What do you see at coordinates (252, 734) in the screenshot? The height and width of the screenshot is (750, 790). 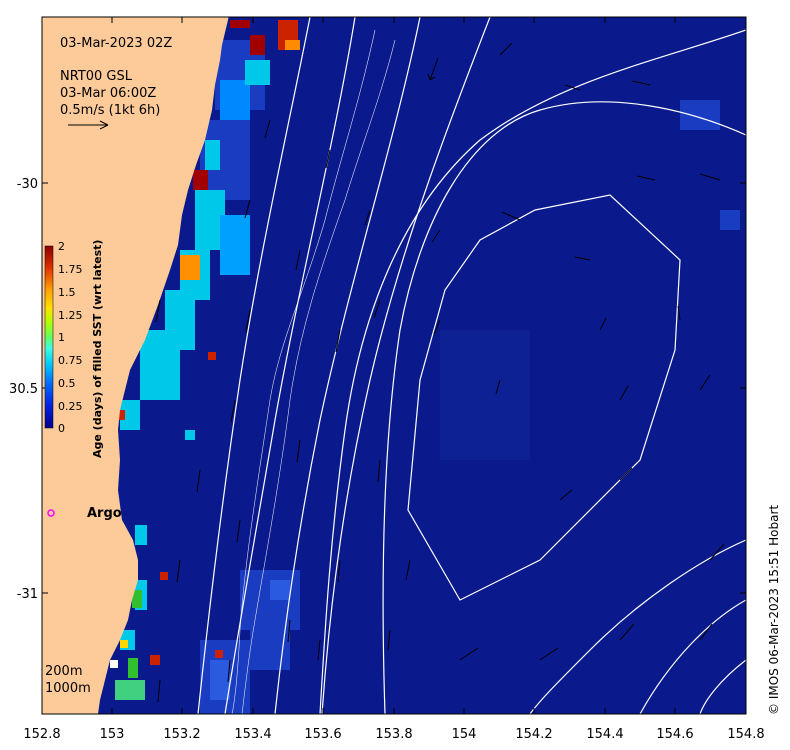 I see `x-tick-label: 153.4` at bounding box center [252, 734].